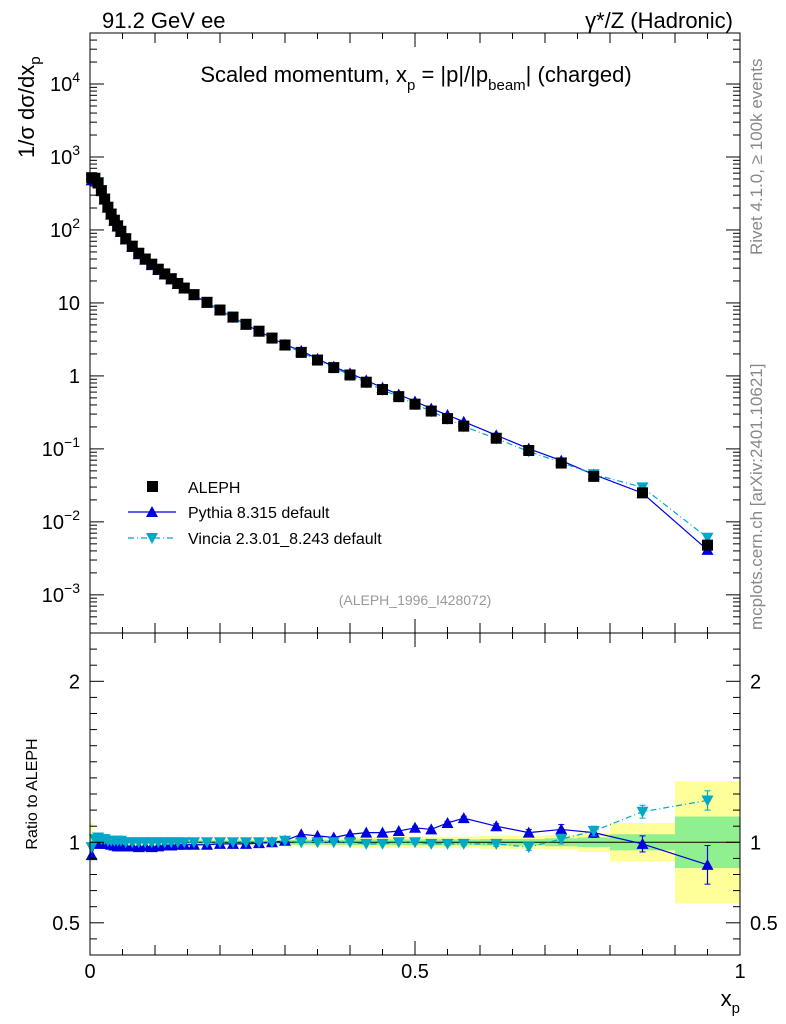 The width and height of the screenshot is (786, 1024). Describe the element at coordinates (755, 843) in the screenshot. I see `ratio-y-tick-label-right: 1` at that location.